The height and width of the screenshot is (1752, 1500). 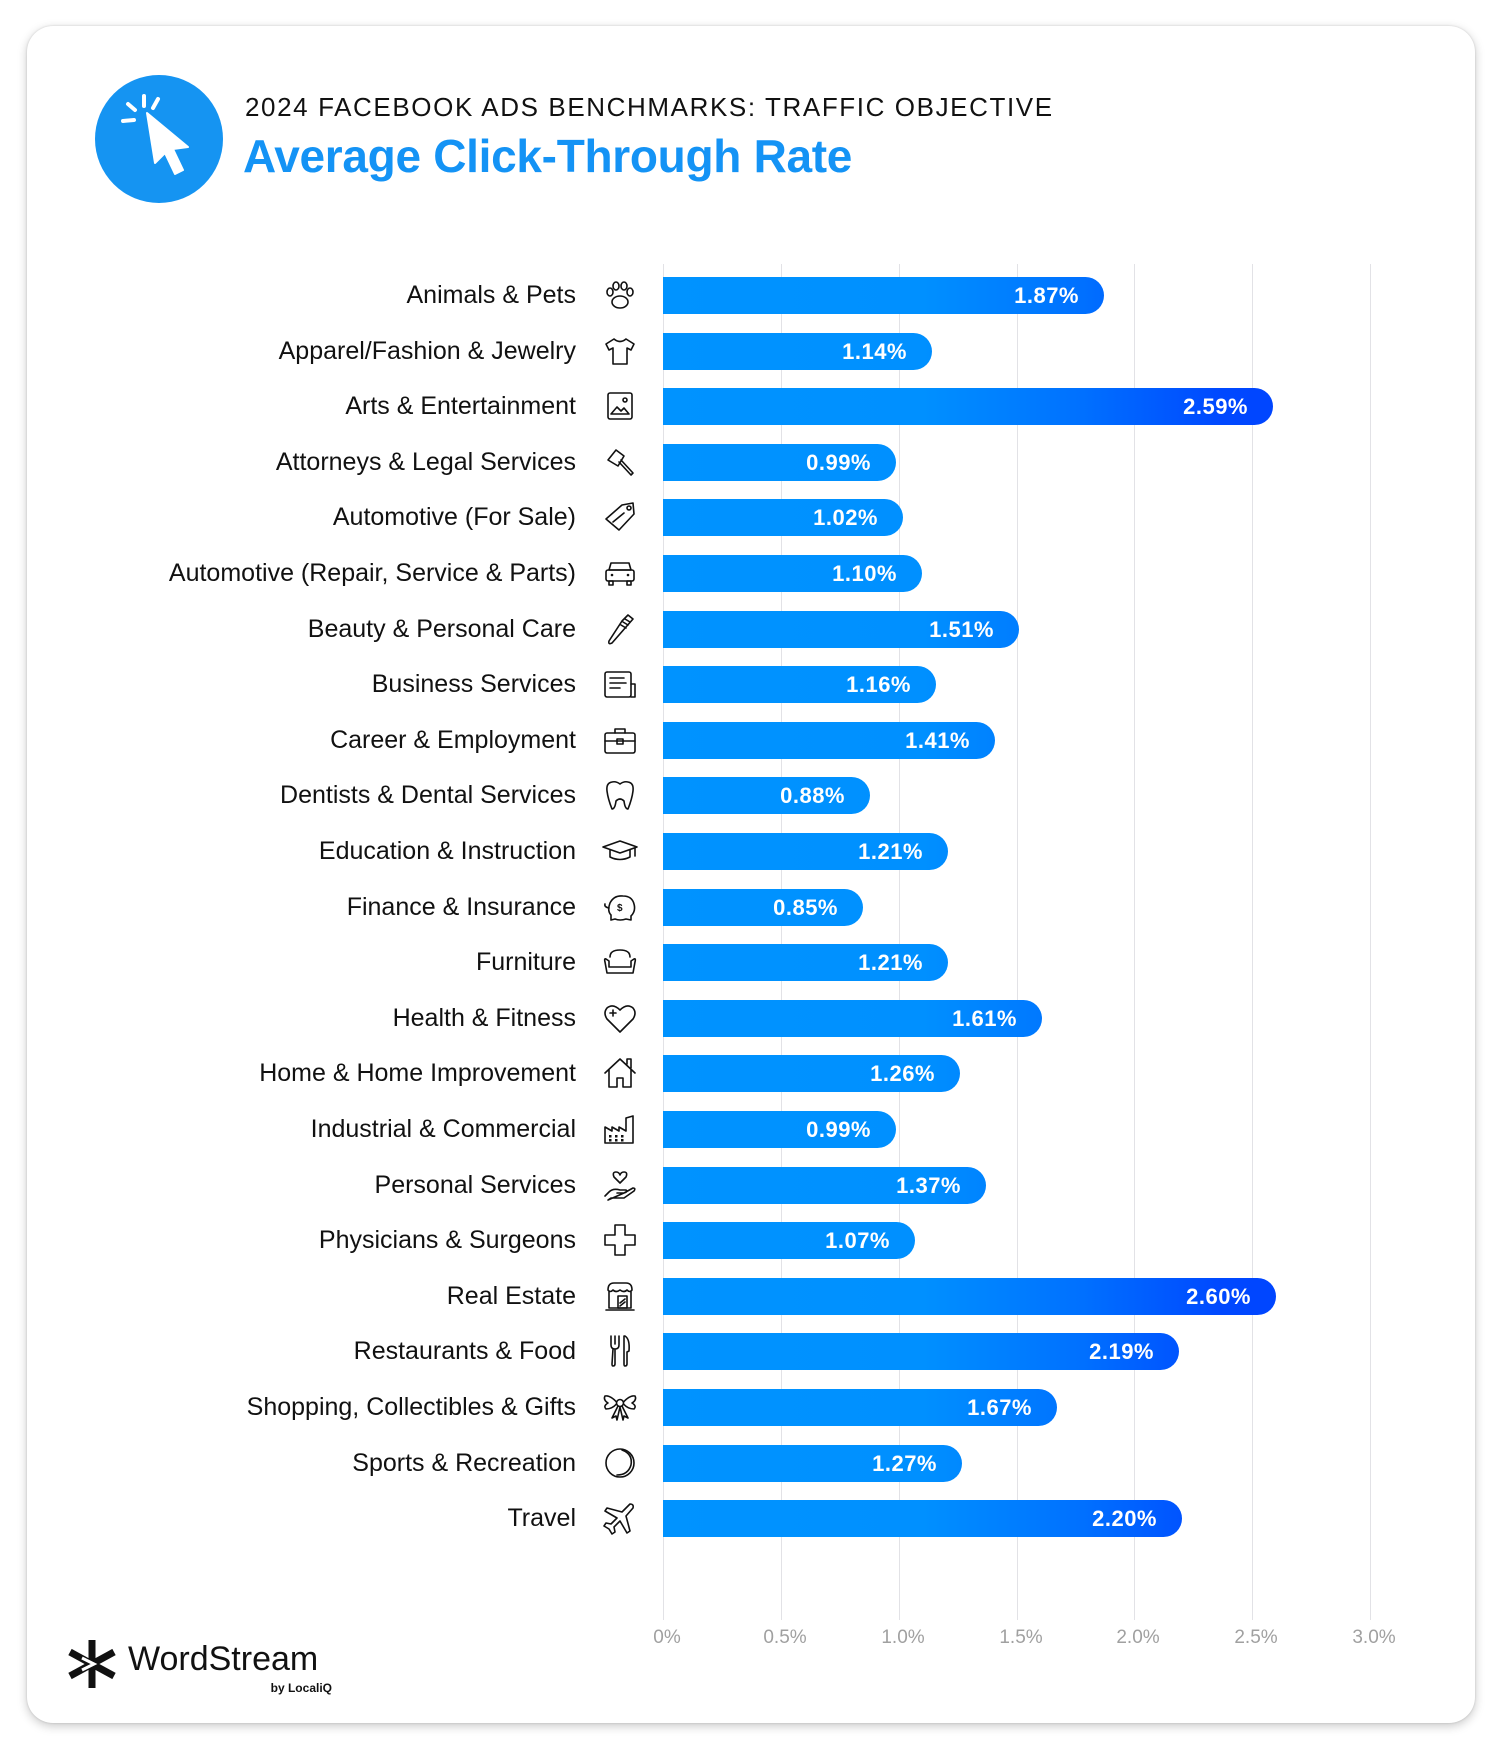 I want to click on bar-value-label: 1.26%, so click(x=902, y=1073).